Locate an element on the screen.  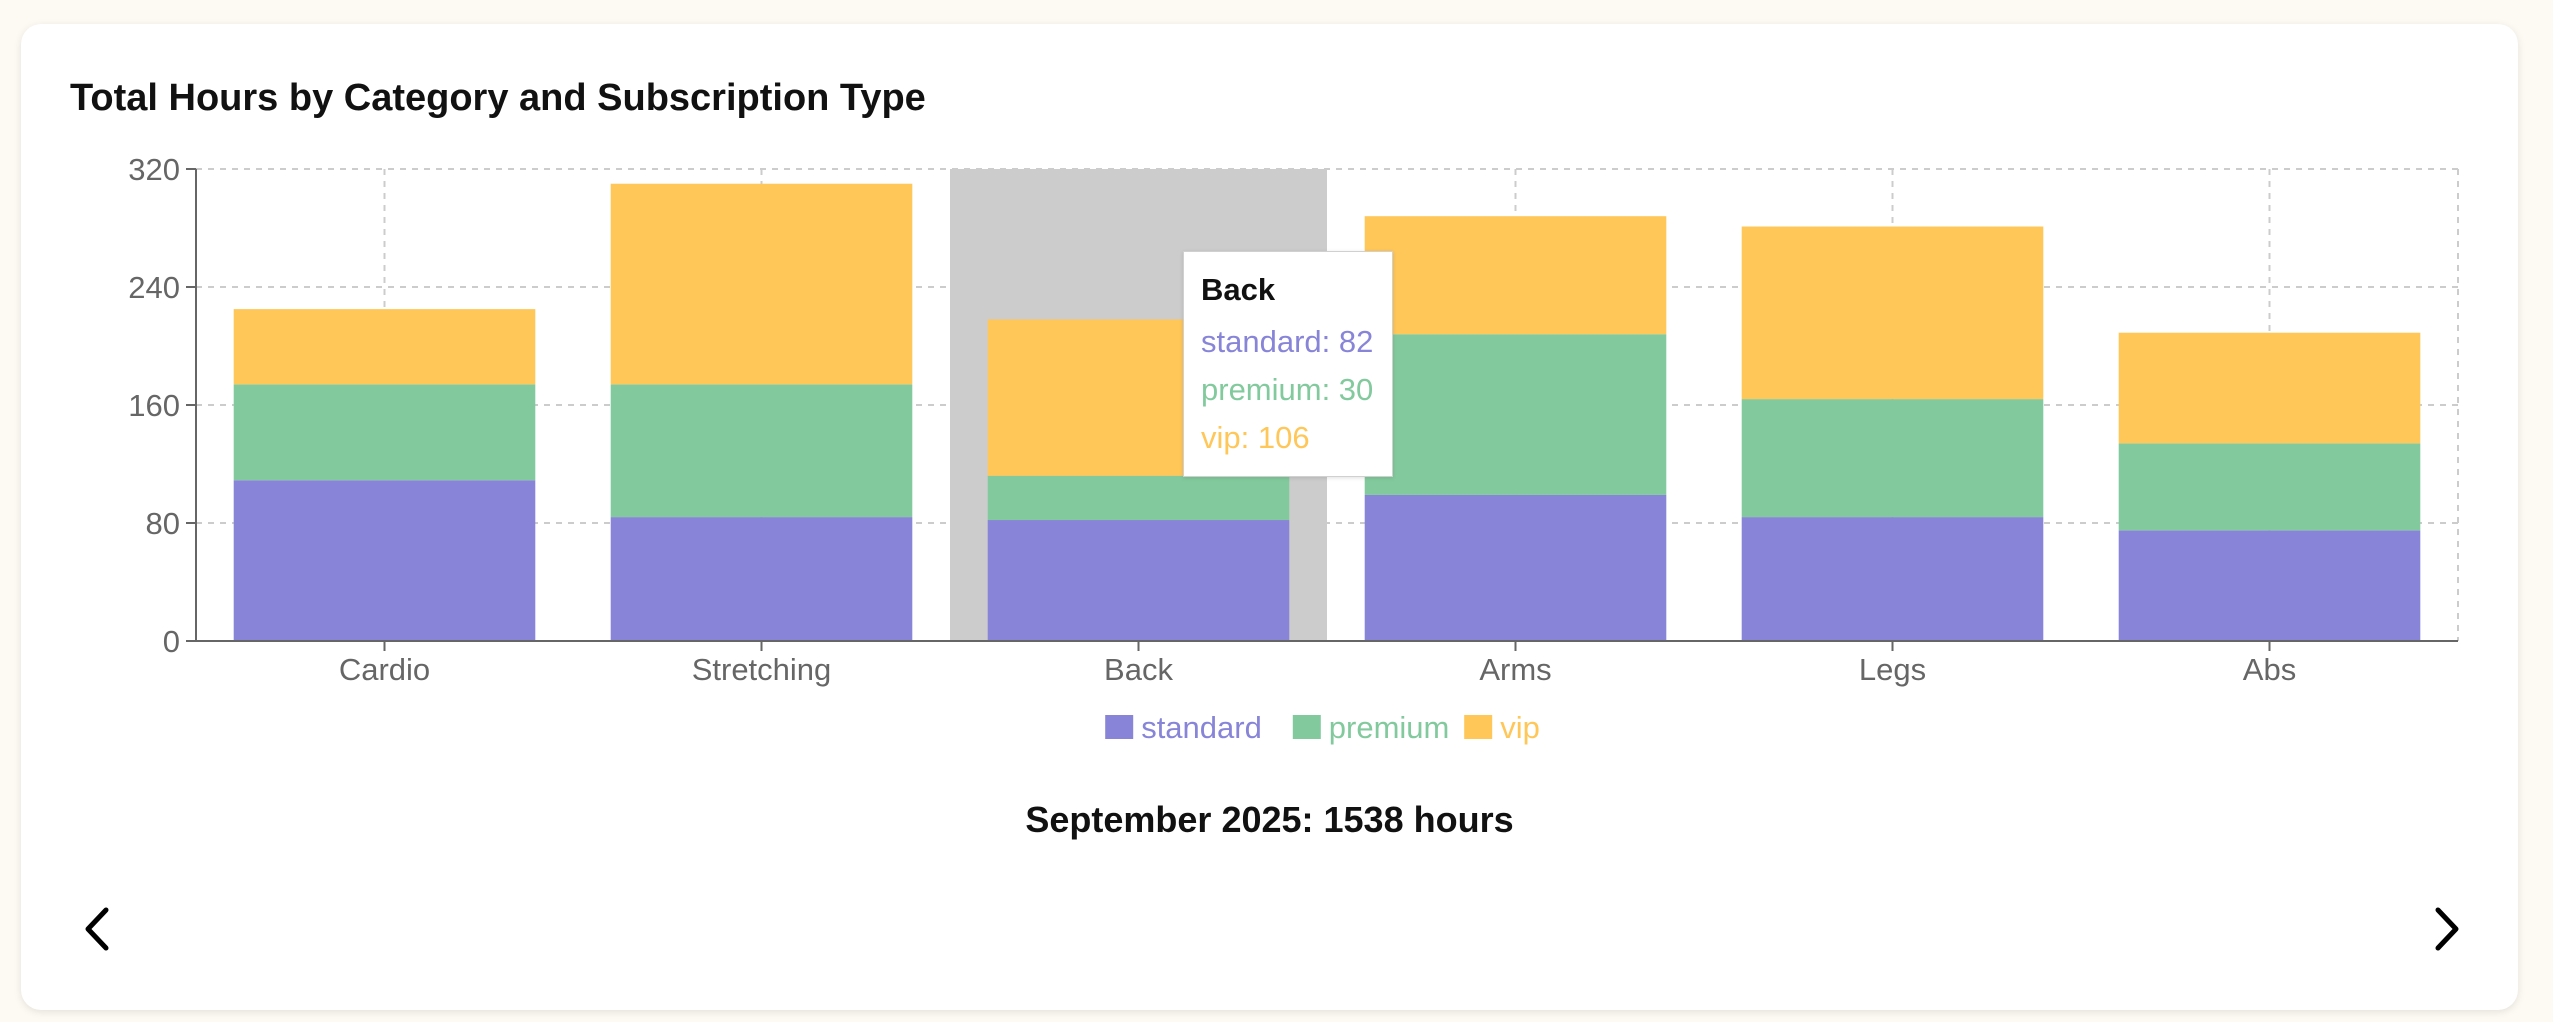
tooltip-standard: standard: 82 is located at coordinates (1287, 341).